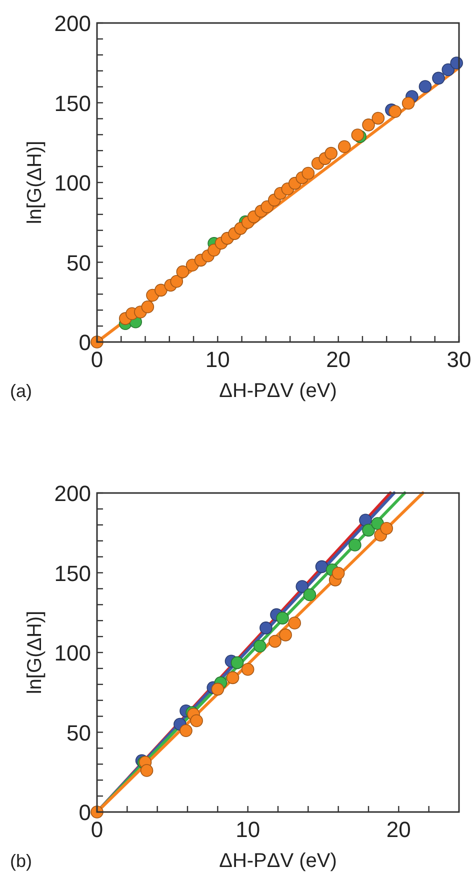 The image size is (472, 882). Describe the element at coordinates (21, 861) in the screenshot. I see `text: (b)` at that location.